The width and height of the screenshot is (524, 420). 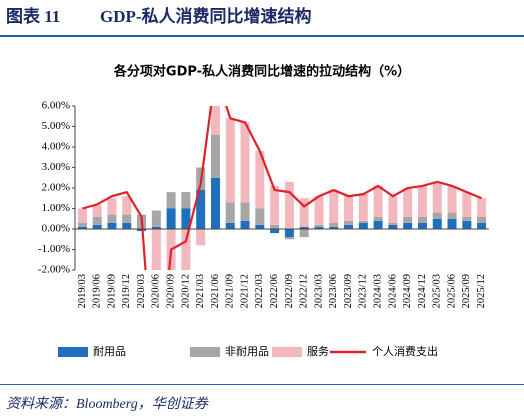 I want to click on x-tick-label: 2024/12, so click(x=422, y=291).